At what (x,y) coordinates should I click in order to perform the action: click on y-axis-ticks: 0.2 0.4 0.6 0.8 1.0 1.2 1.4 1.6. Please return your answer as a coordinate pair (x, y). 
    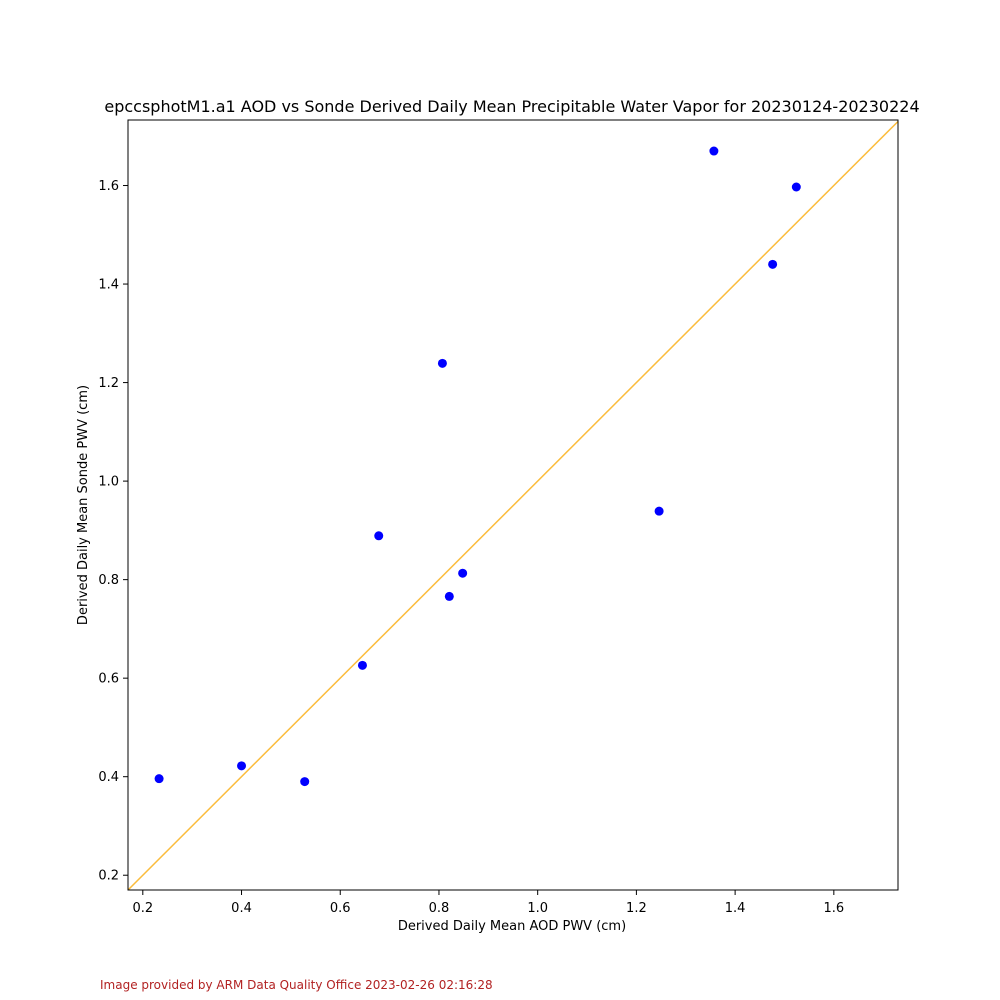
    Looking at the image, I should click on (113, 531).